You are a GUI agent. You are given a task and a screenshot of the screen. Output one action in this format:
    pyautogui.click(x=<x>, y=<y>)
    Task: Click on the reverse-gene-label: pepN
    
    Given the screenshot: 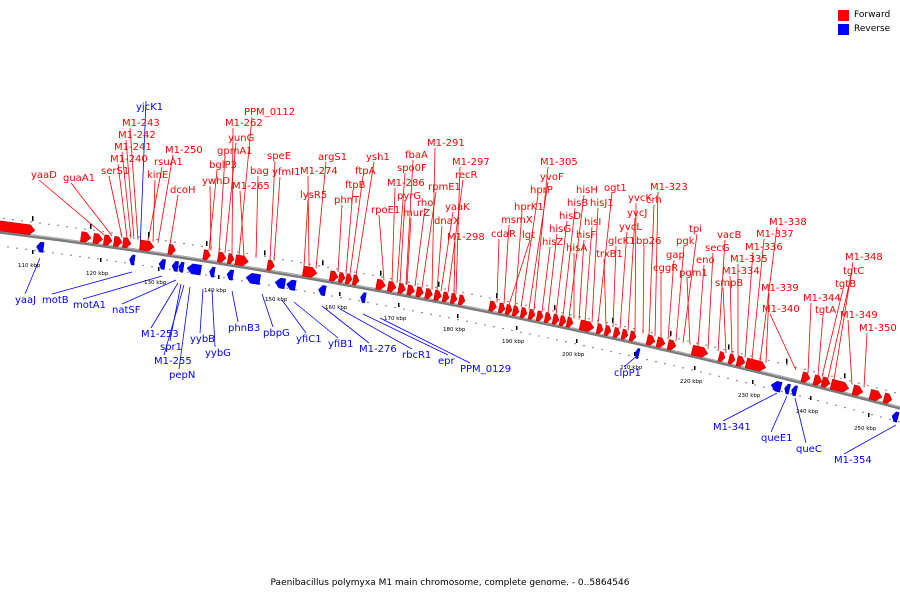 What is the action you would take?
    pyautogui.click(x=182, y=375)
    